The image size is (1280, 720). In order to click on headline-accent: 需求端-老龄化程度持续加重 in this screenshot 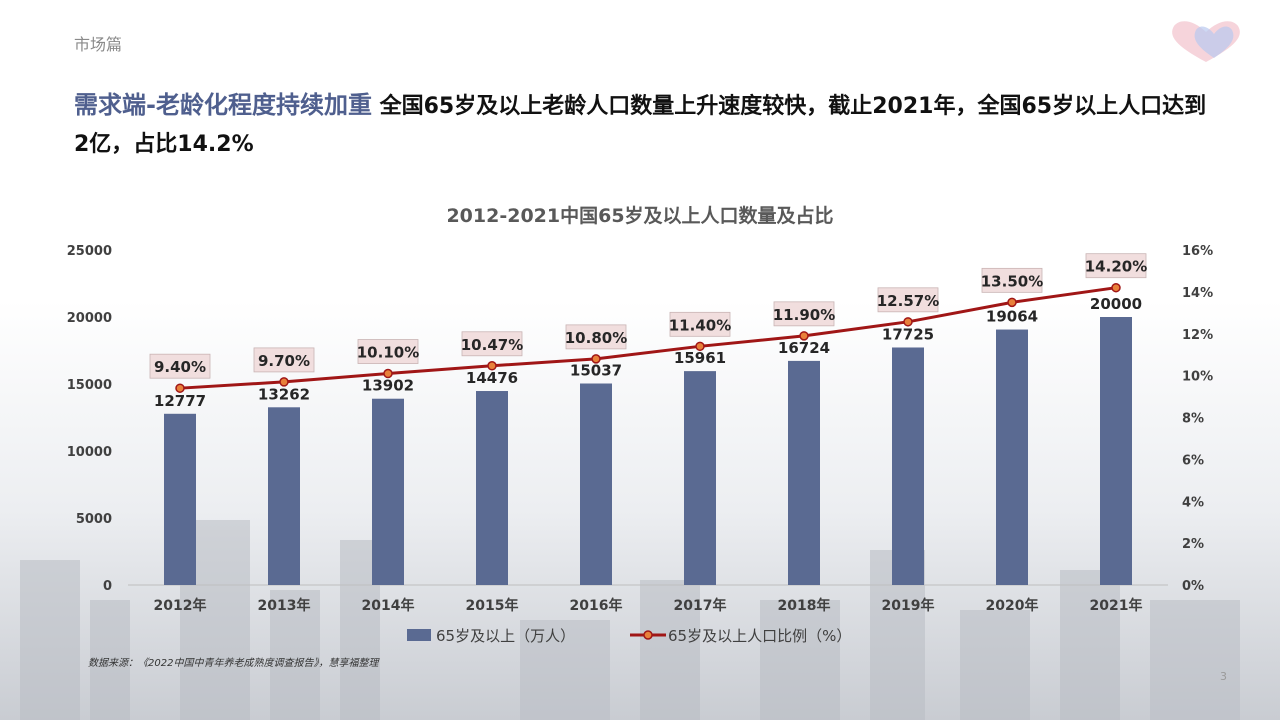, I will do `click(223, 105)`.